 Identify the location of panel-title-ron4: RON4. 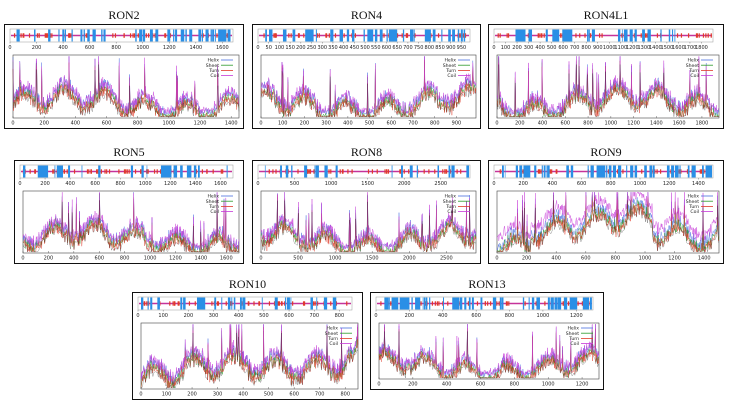
(366, 15).